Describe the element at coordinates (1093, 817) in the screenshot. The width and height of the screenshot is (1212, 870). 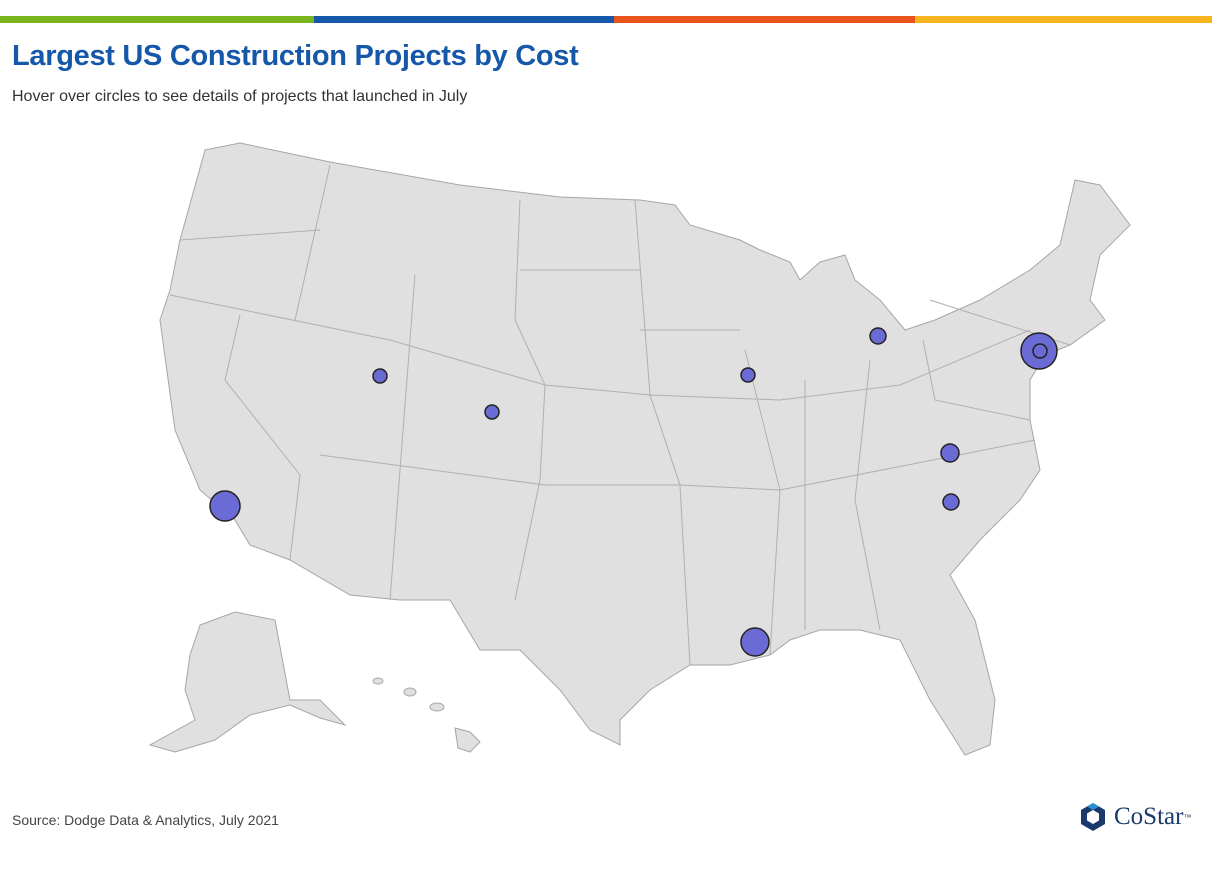
I see `logo-icon` at that location.